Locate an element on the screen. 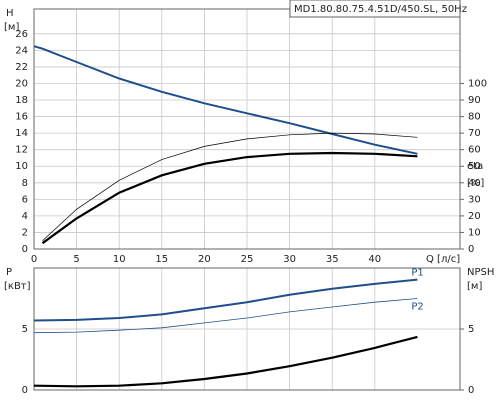 The height and width of the screenshot is (400, 500). y2-tick-label: 70 is located at coordinates (474, 133).